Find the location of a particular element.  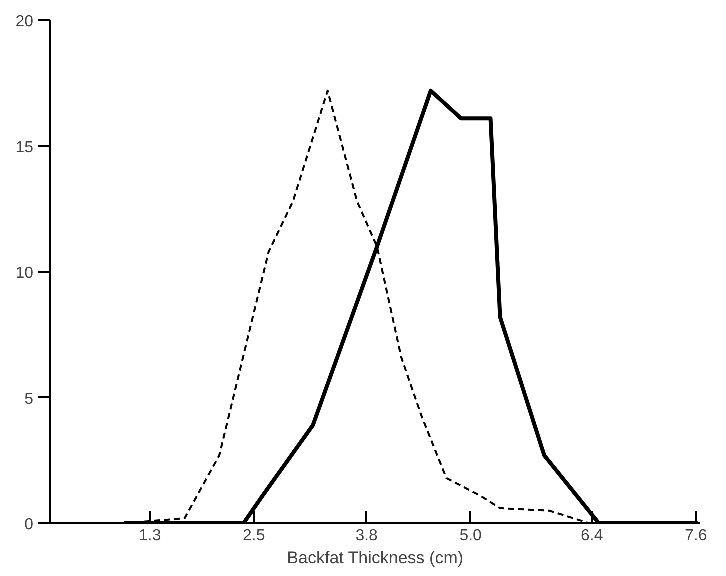

x-tick-label: 2.5 is located at coordinates (254, 536).